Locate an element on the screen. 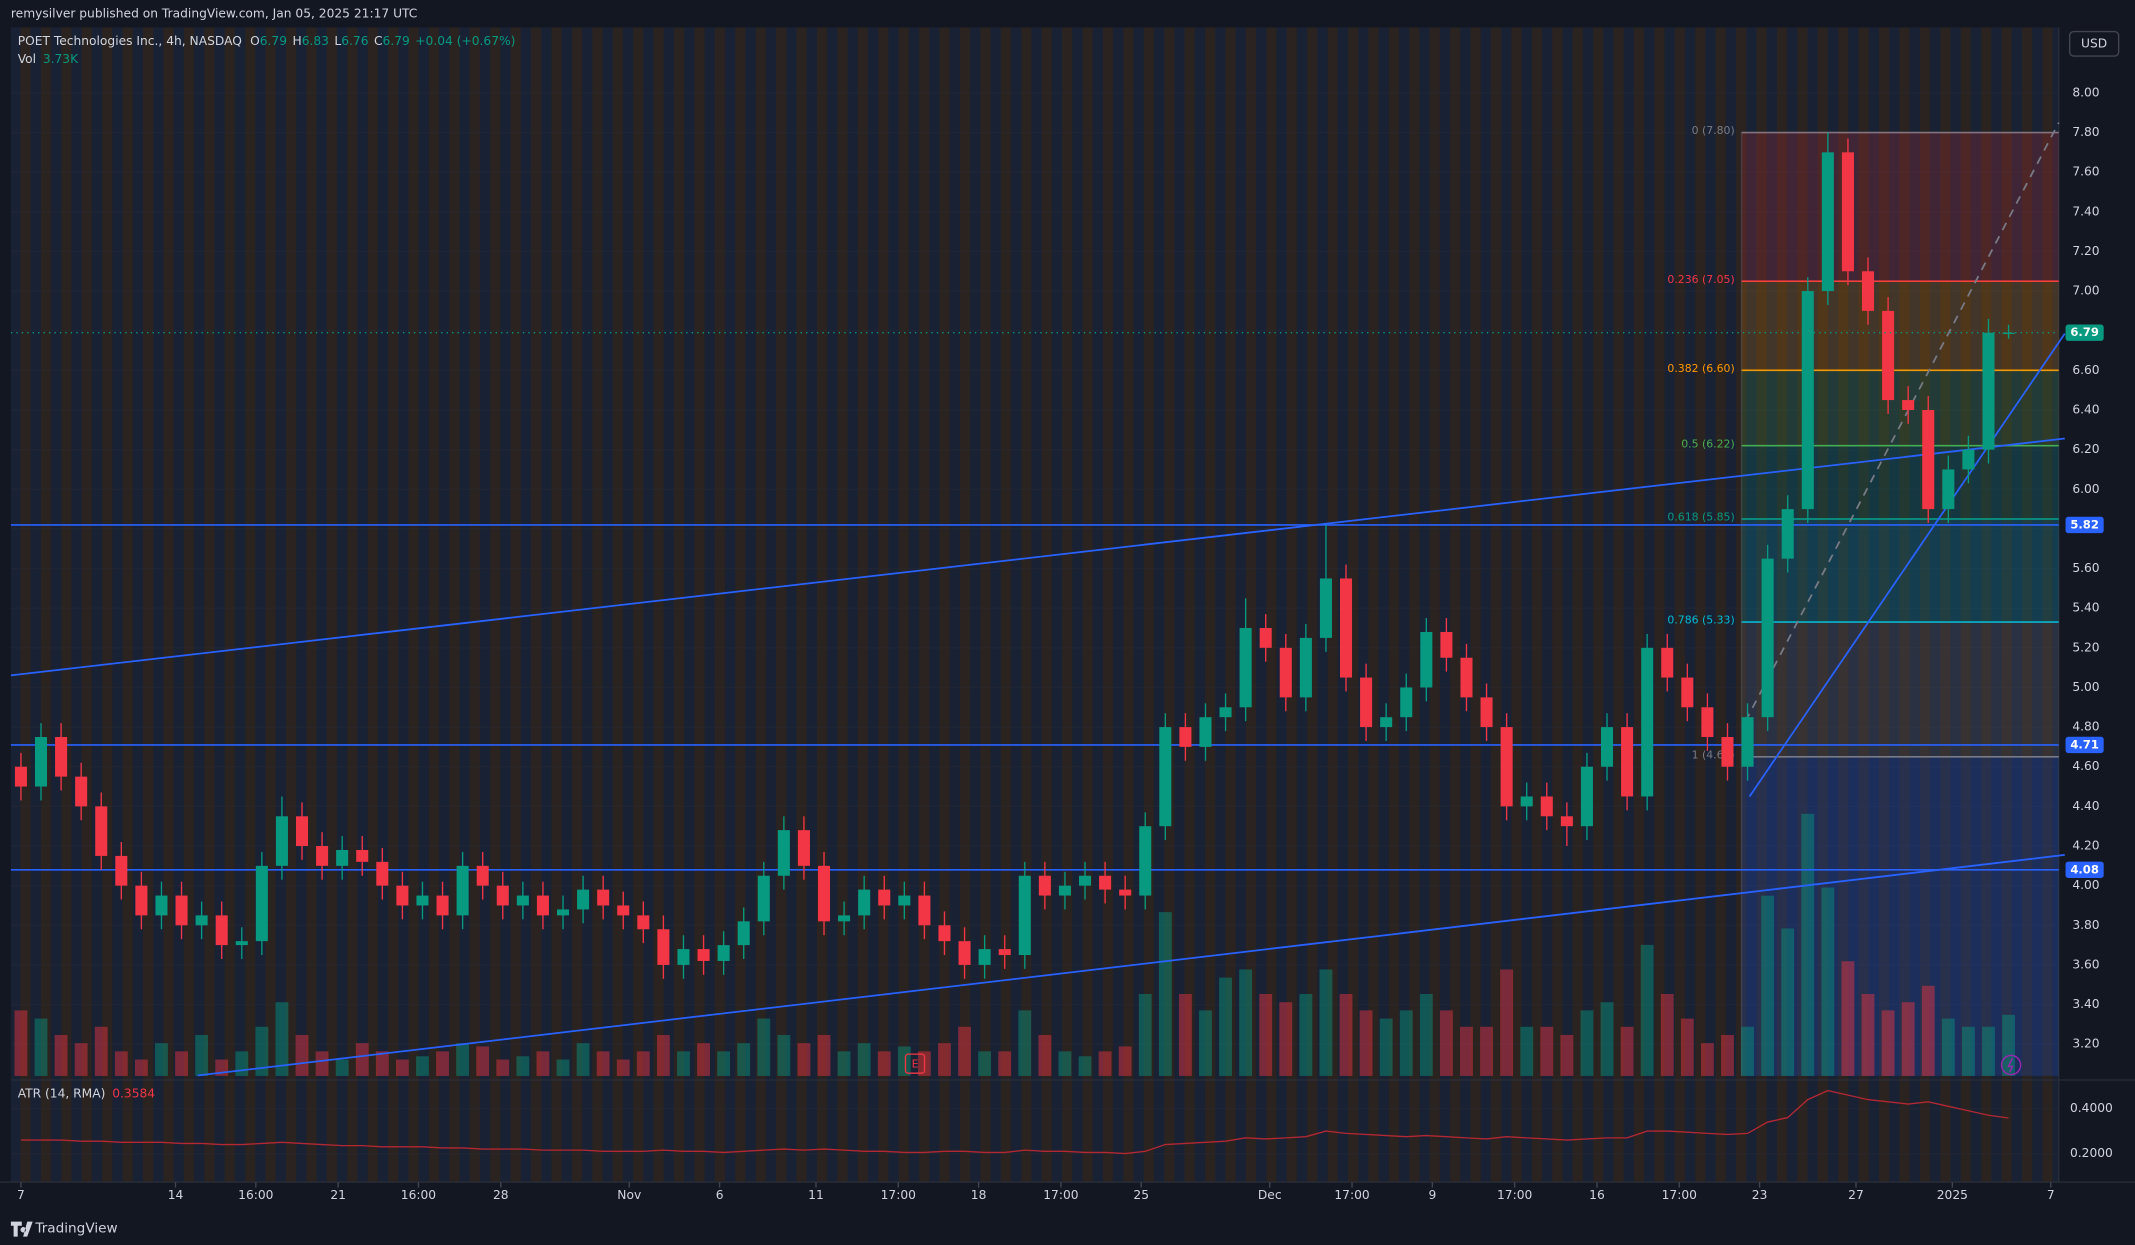  level-tag-label: 4.08 is located at coordinates (2084, 869).